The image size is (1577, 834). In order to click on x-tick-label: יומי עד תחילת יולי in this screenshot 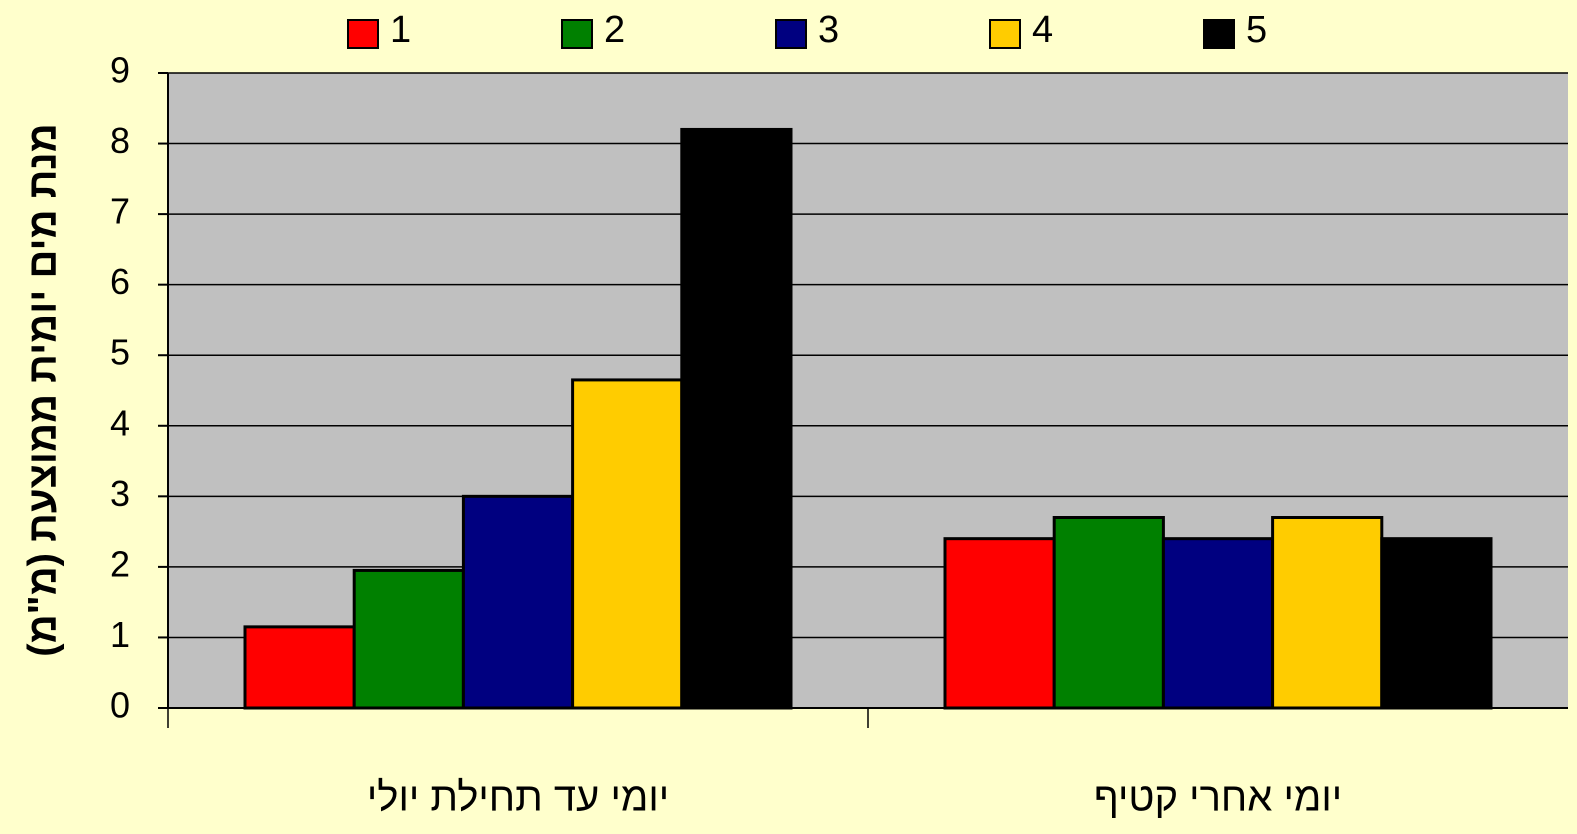, I will do `click(518, 798)`.